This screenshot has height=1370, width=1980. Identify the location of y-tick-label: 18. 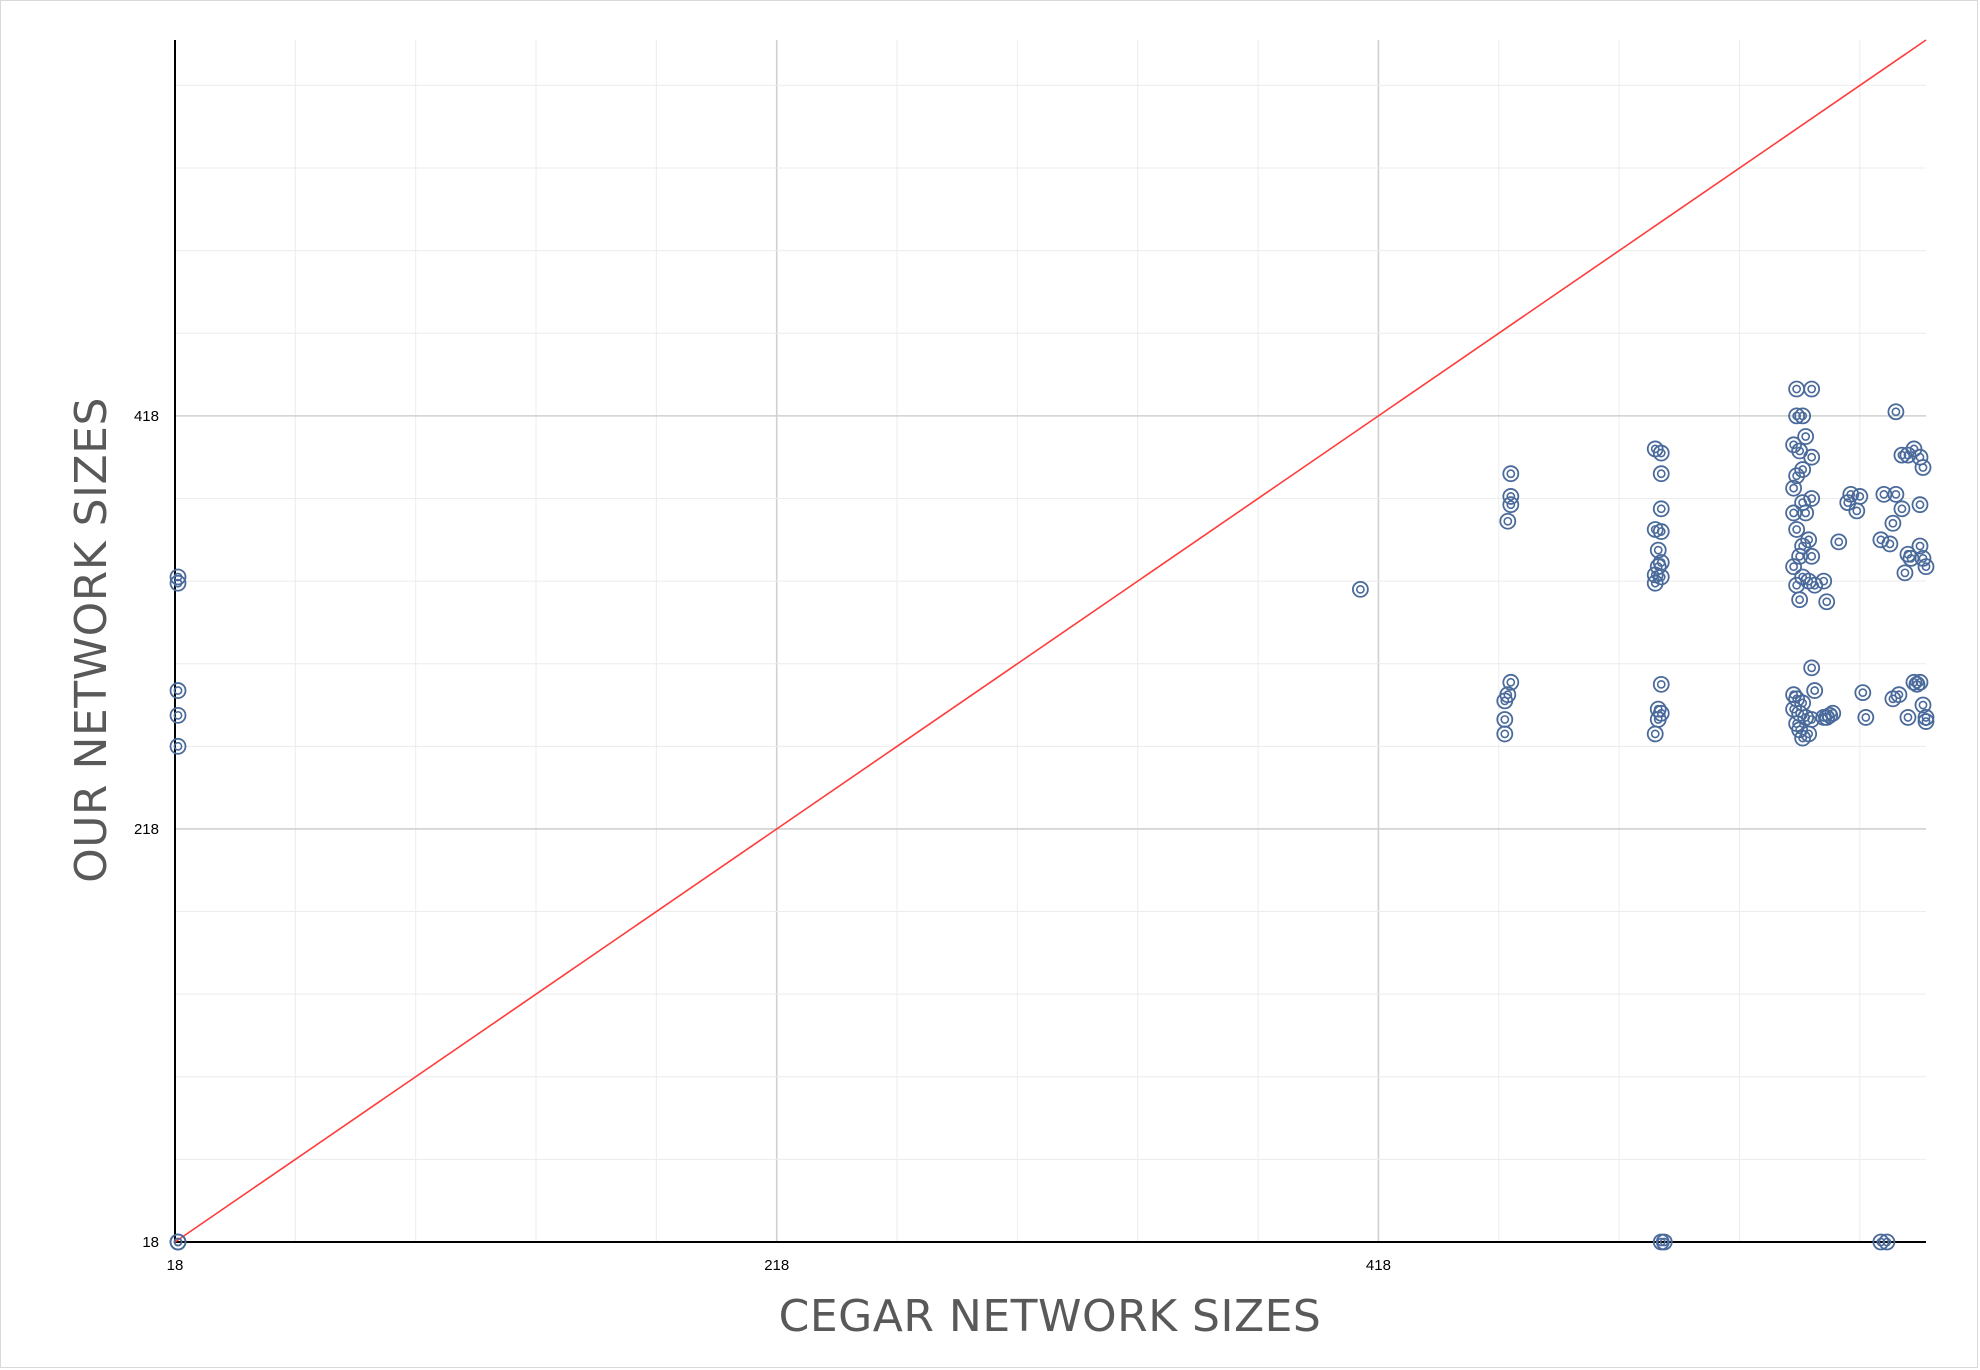
(150, 1242).